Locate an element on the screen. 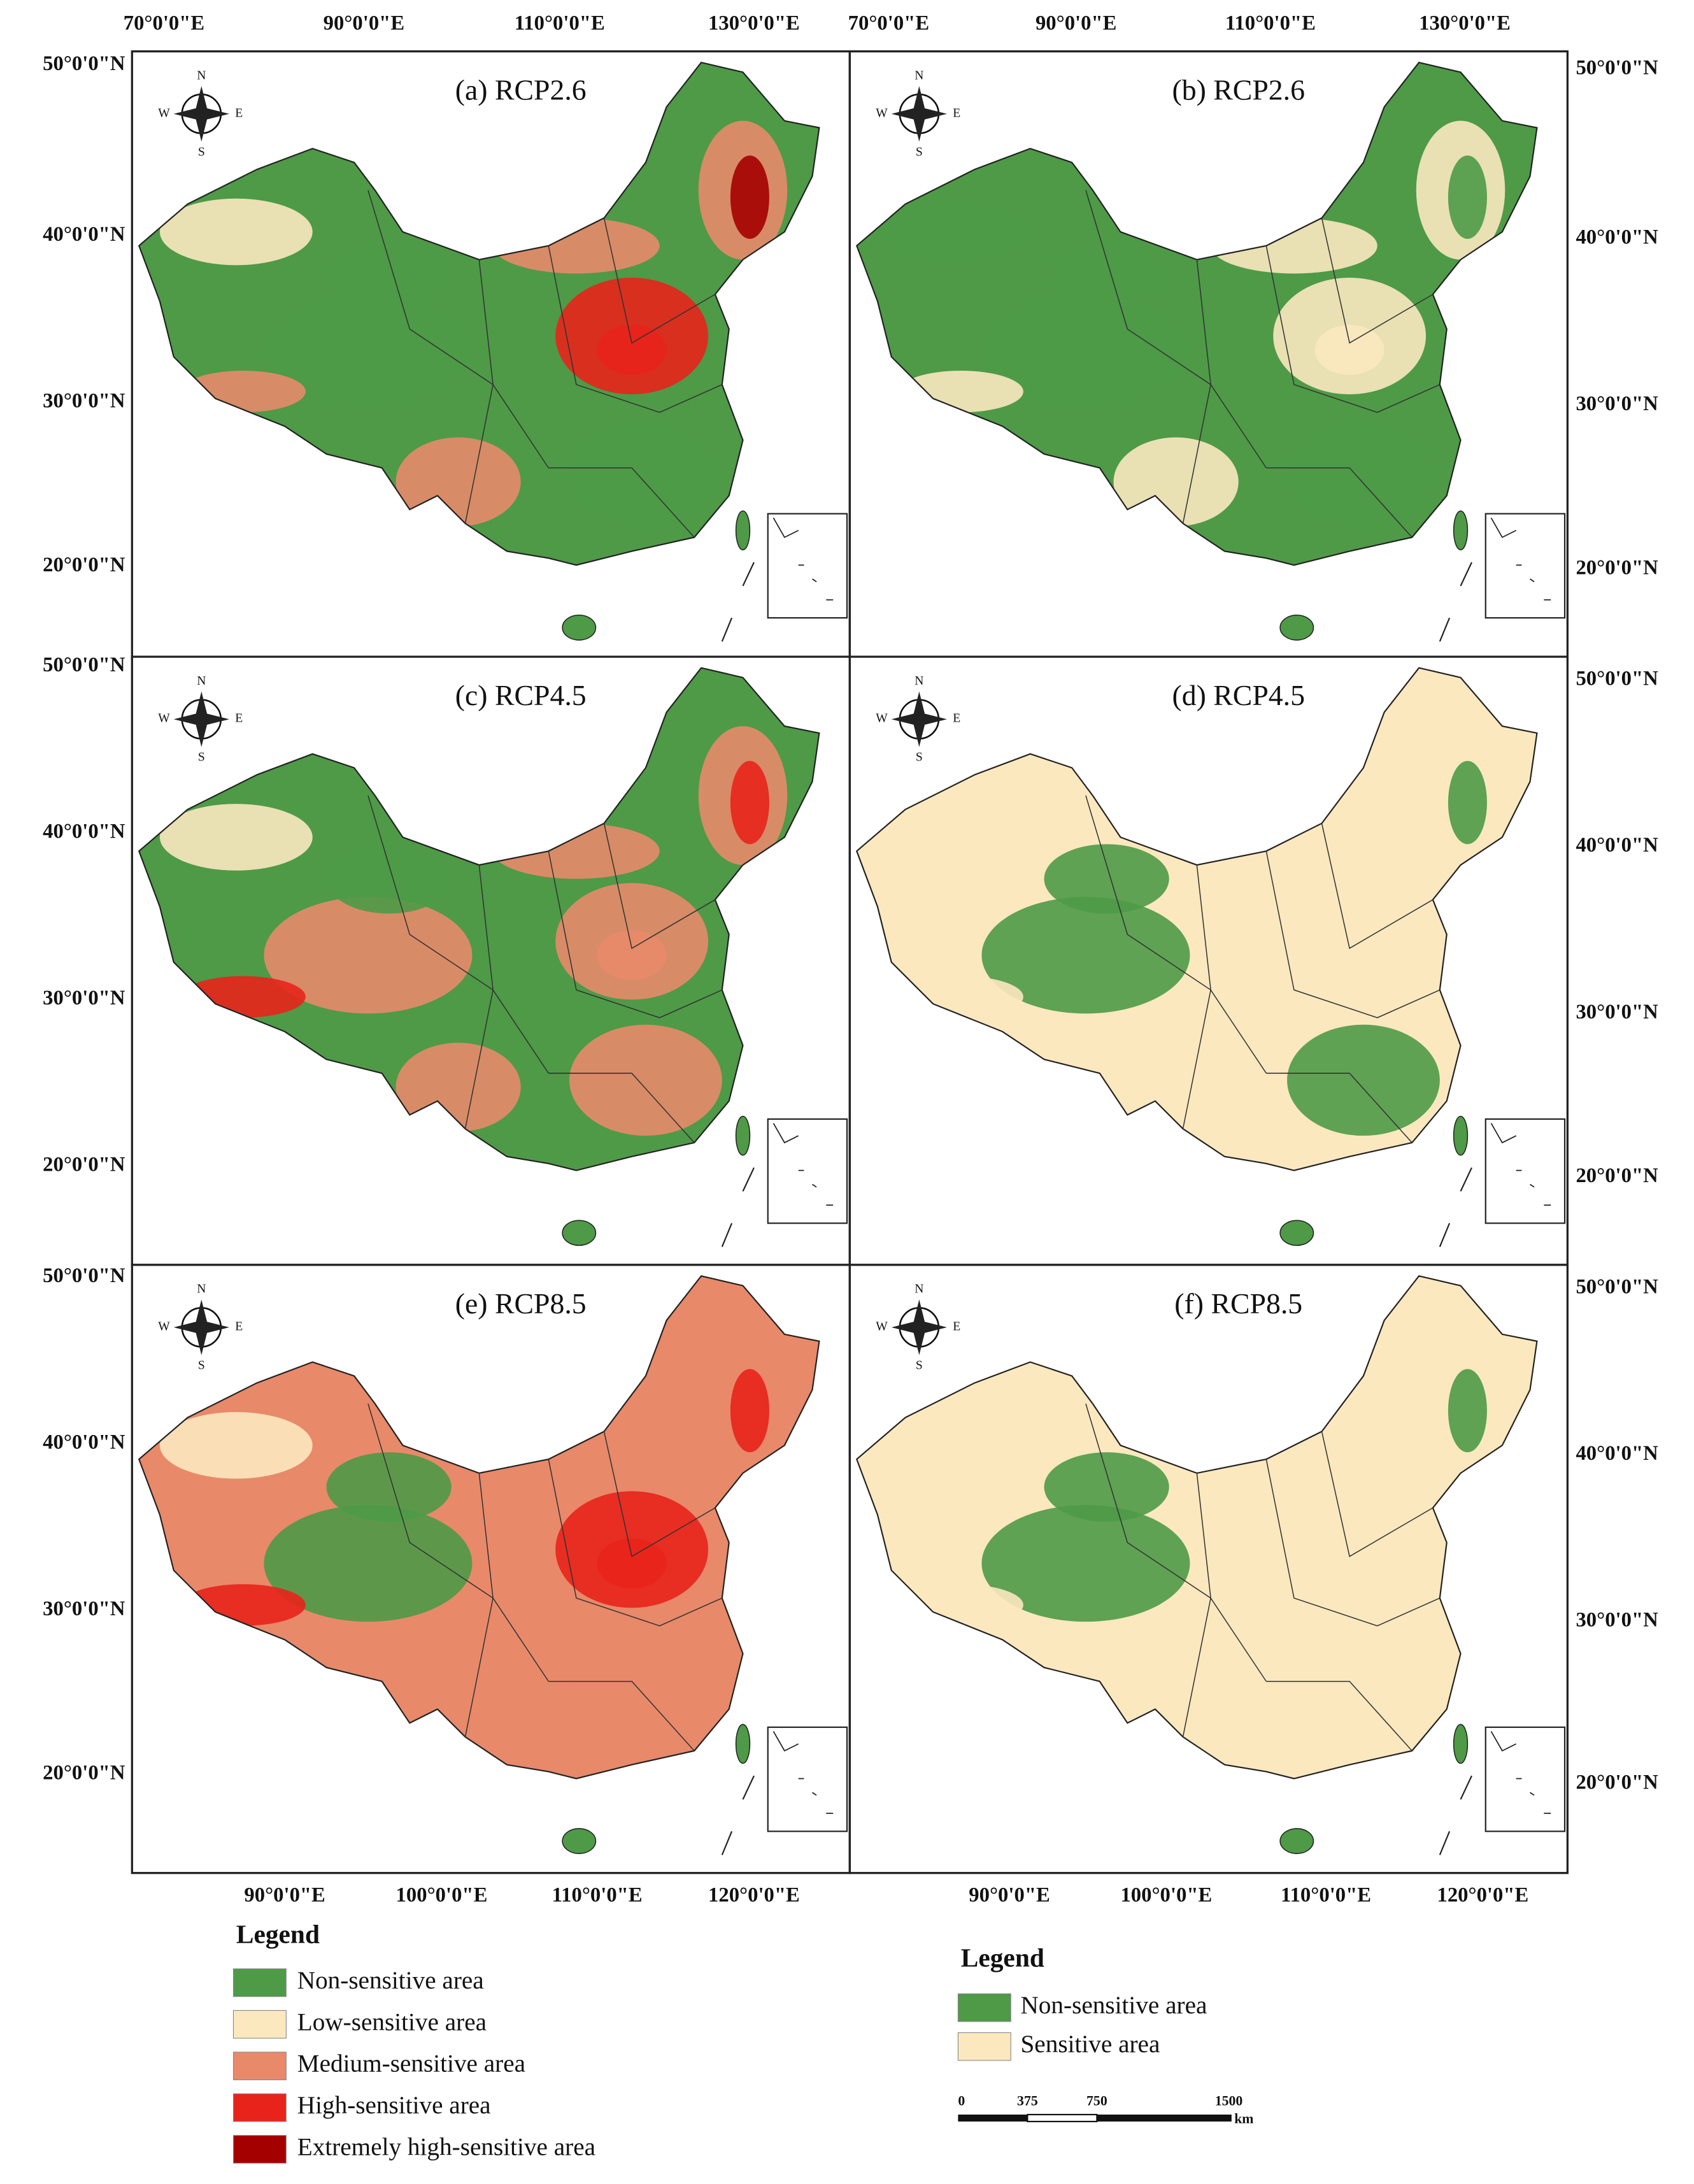  legend-label: Sensitive area is located at coordinates (1090, 2044).